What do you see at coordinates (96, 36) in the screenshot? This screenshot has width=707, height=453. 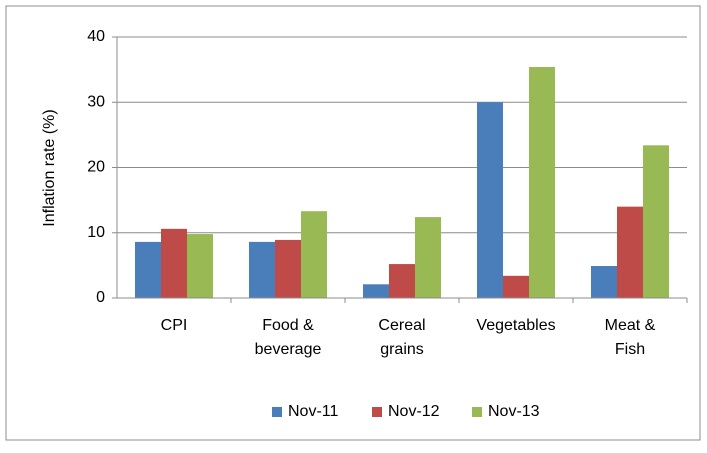 I see `y-tick-label: 40` at bounding box center [96, 36].